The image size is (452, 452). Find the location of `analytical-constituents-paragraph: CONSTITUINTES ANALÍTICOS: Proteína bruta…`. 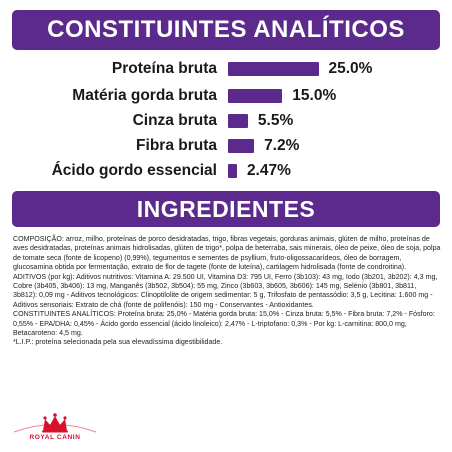

analytical-constituents-paragraph: CONSTITUINTES ANALÍTICOS: Proteína bruta… is located at coordinates (224, 324).